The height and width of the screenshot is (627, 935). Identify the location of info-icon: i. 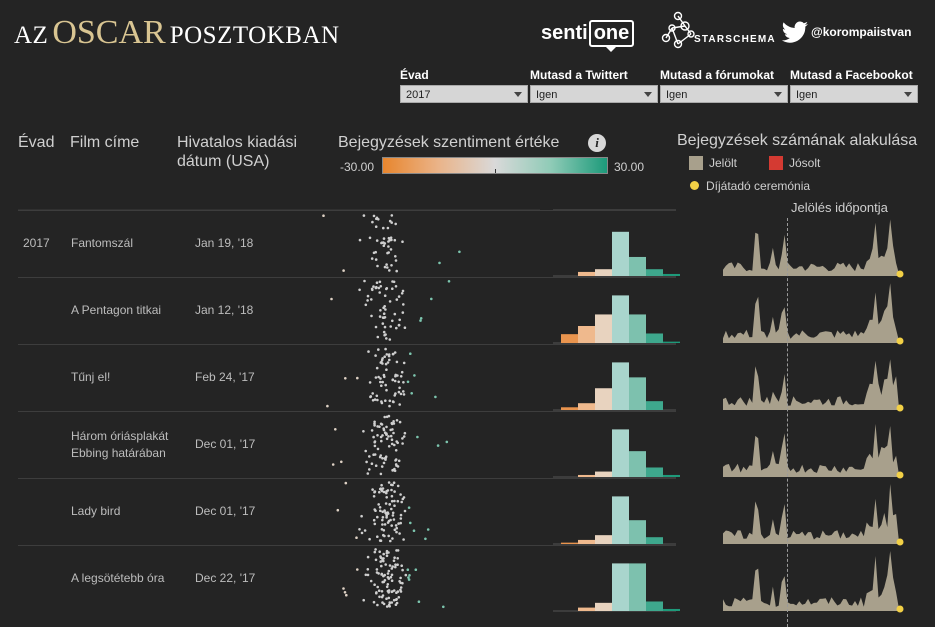
(597, 143).